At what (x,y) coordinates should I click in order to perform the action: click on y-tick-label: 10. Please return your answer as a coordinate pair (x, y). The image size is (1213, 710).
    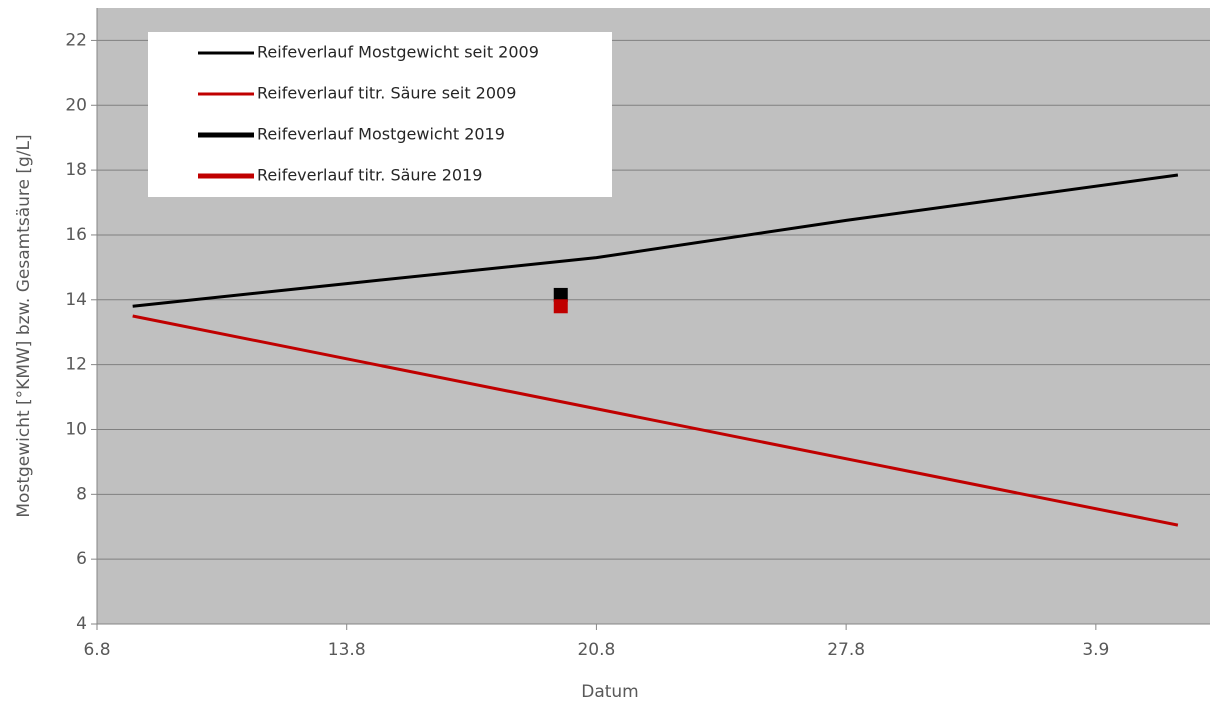
    Looking at the image, I should click on (76, 429).